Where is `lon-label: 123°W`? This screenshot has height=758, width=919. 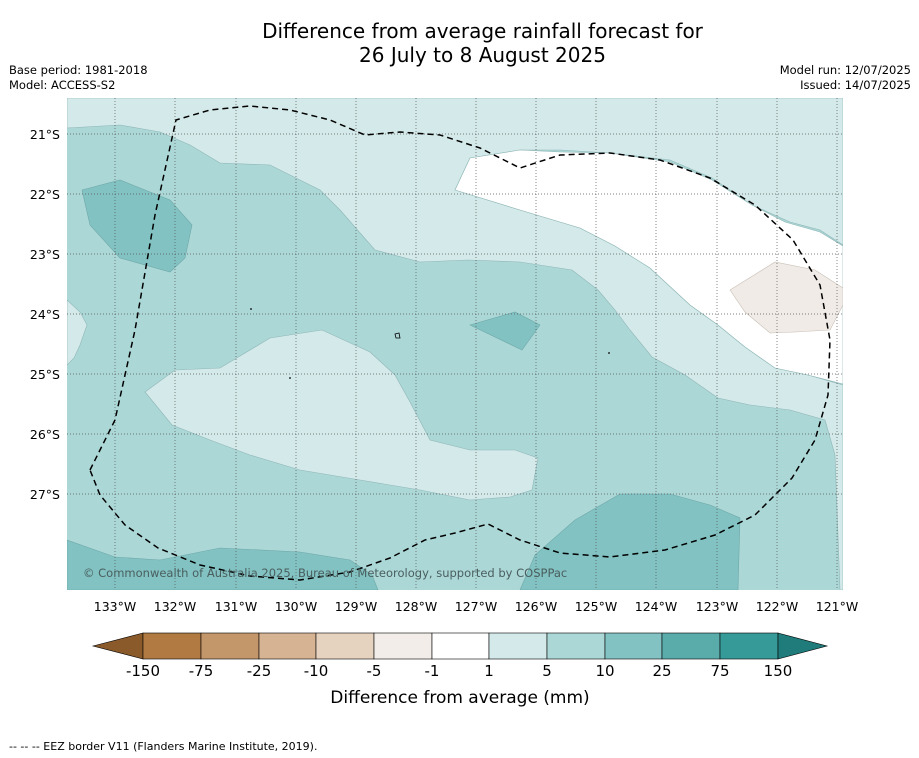
lon-label: 123°W is located at coordinates (717, 606).